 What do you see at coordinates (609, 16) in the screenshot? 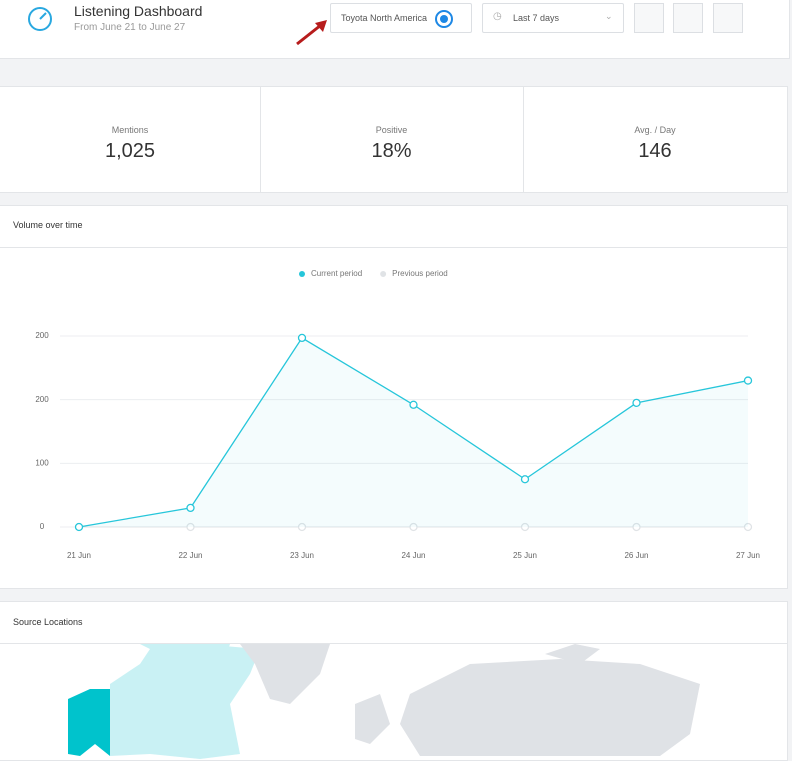
I see `chevron: ⌄` at bounding box center [609, 16].